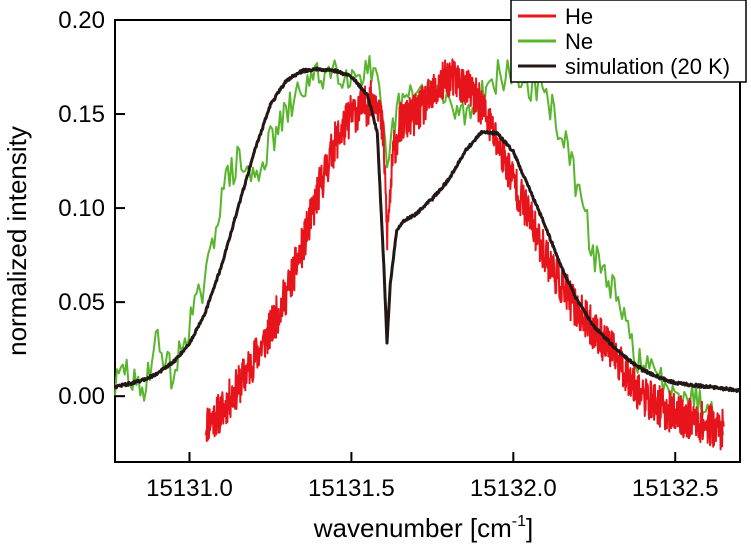 This screenshot has height=549, width=751. I want to click on y-tick-label: 0.00, so click(81, 396).